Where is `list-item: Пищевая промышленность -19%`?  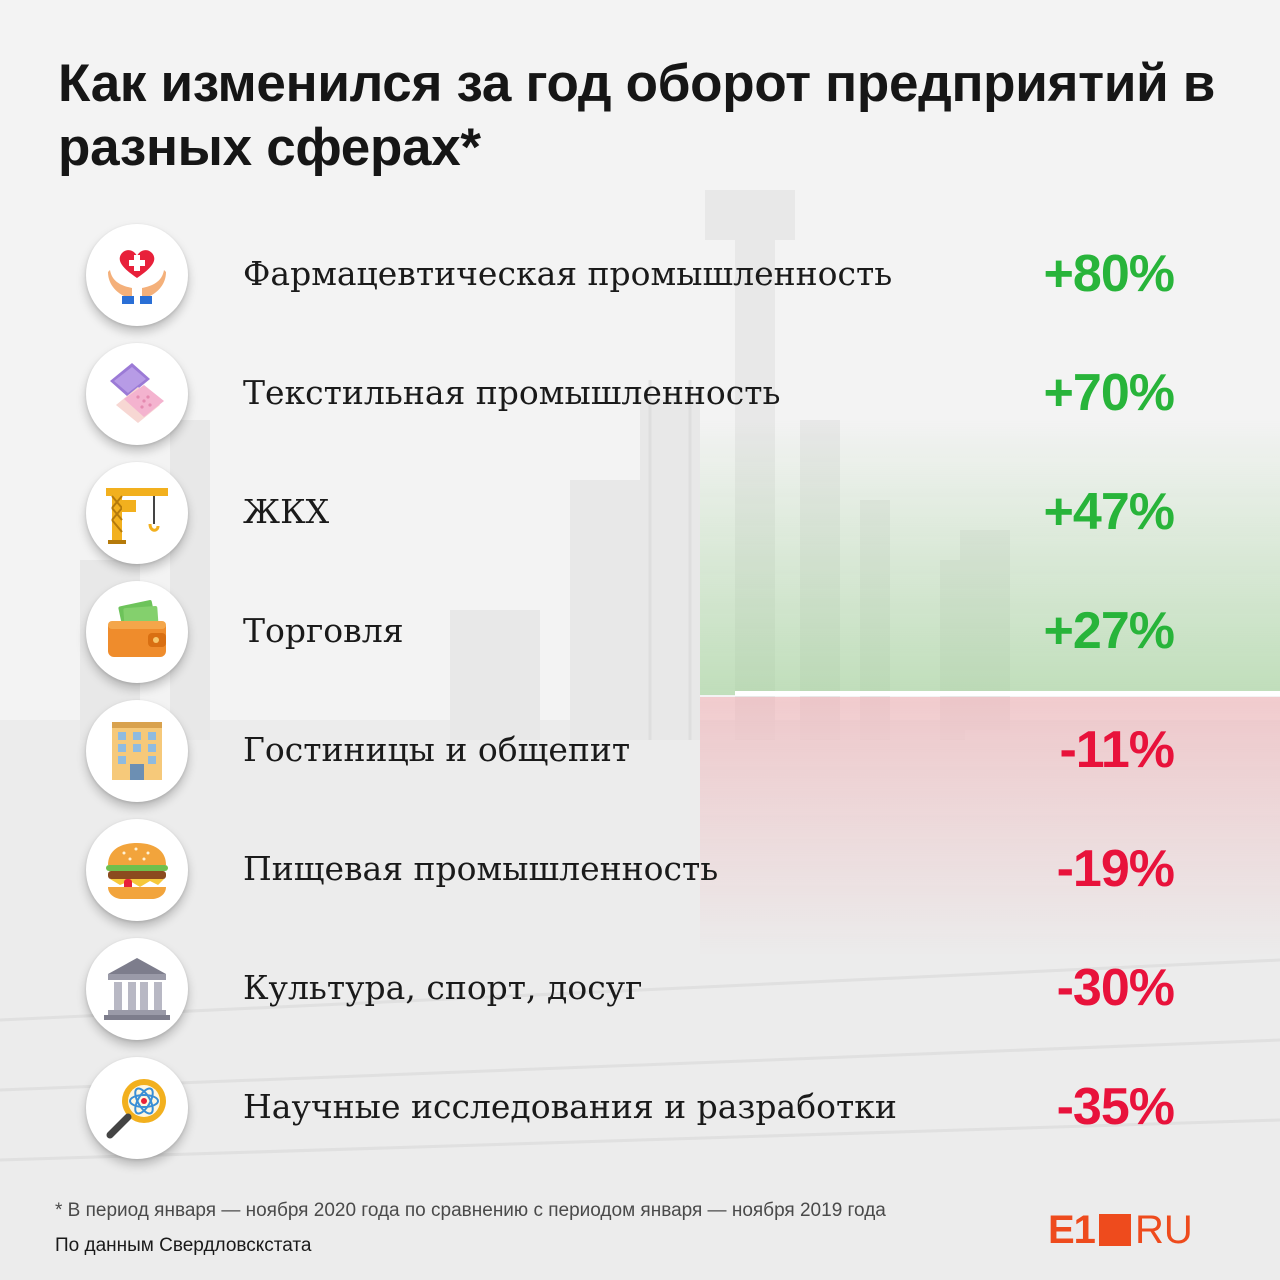
list-item: Пищевая промышленность -19% is located at coordinates (640, 874).